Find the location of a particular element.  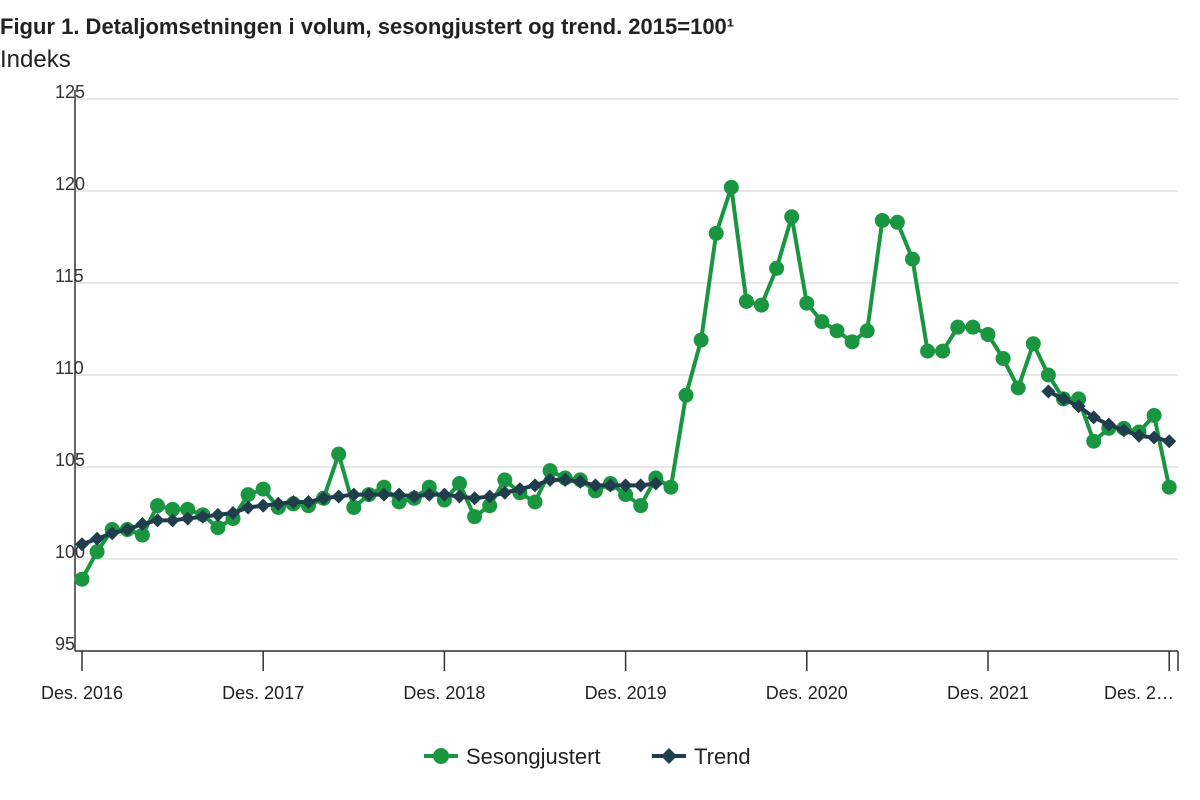

x-tick-label: Des. 2016 is located at coordinates (82, 693).